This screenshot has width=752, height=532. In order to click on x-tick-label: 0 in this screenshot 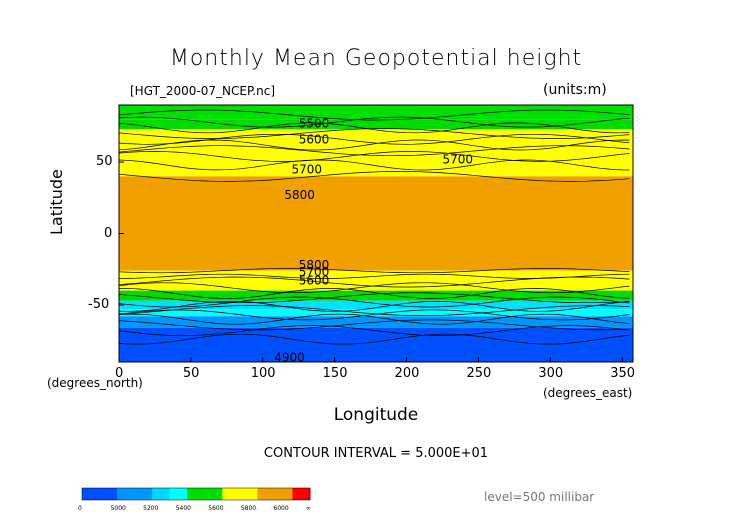, I will do `click(119, 373)`.